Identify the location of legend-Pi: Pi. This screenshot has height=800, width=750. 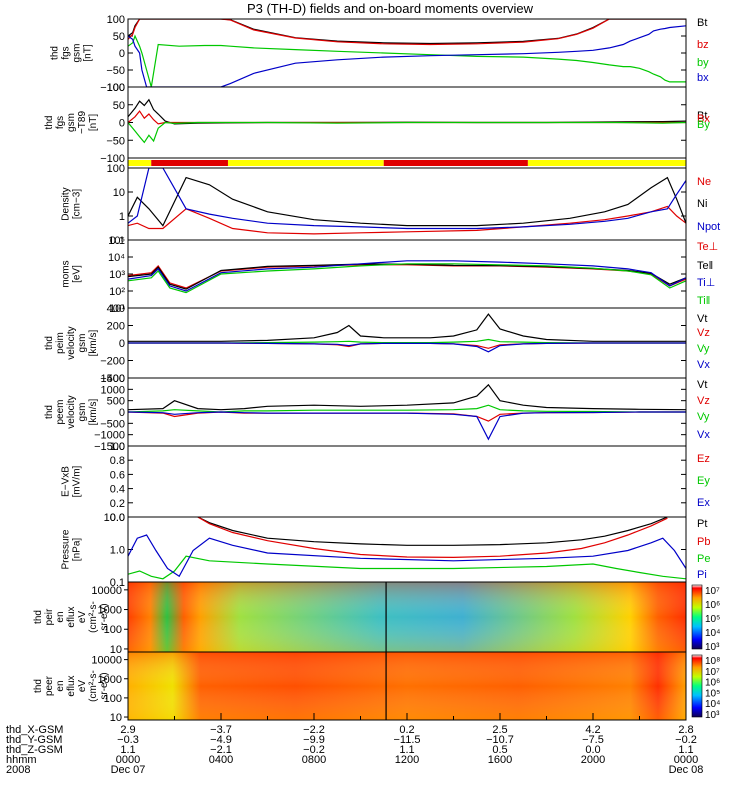
(702, 575).